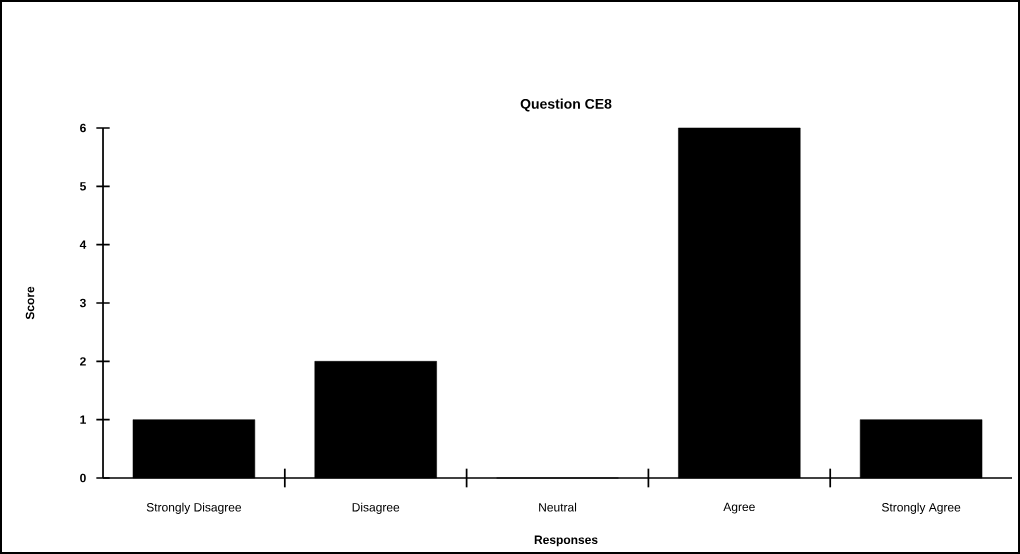  Describe the element at coordinates (921, 508) in the screenshot. I see `x-tick-label: Strongly Agree` at that location.